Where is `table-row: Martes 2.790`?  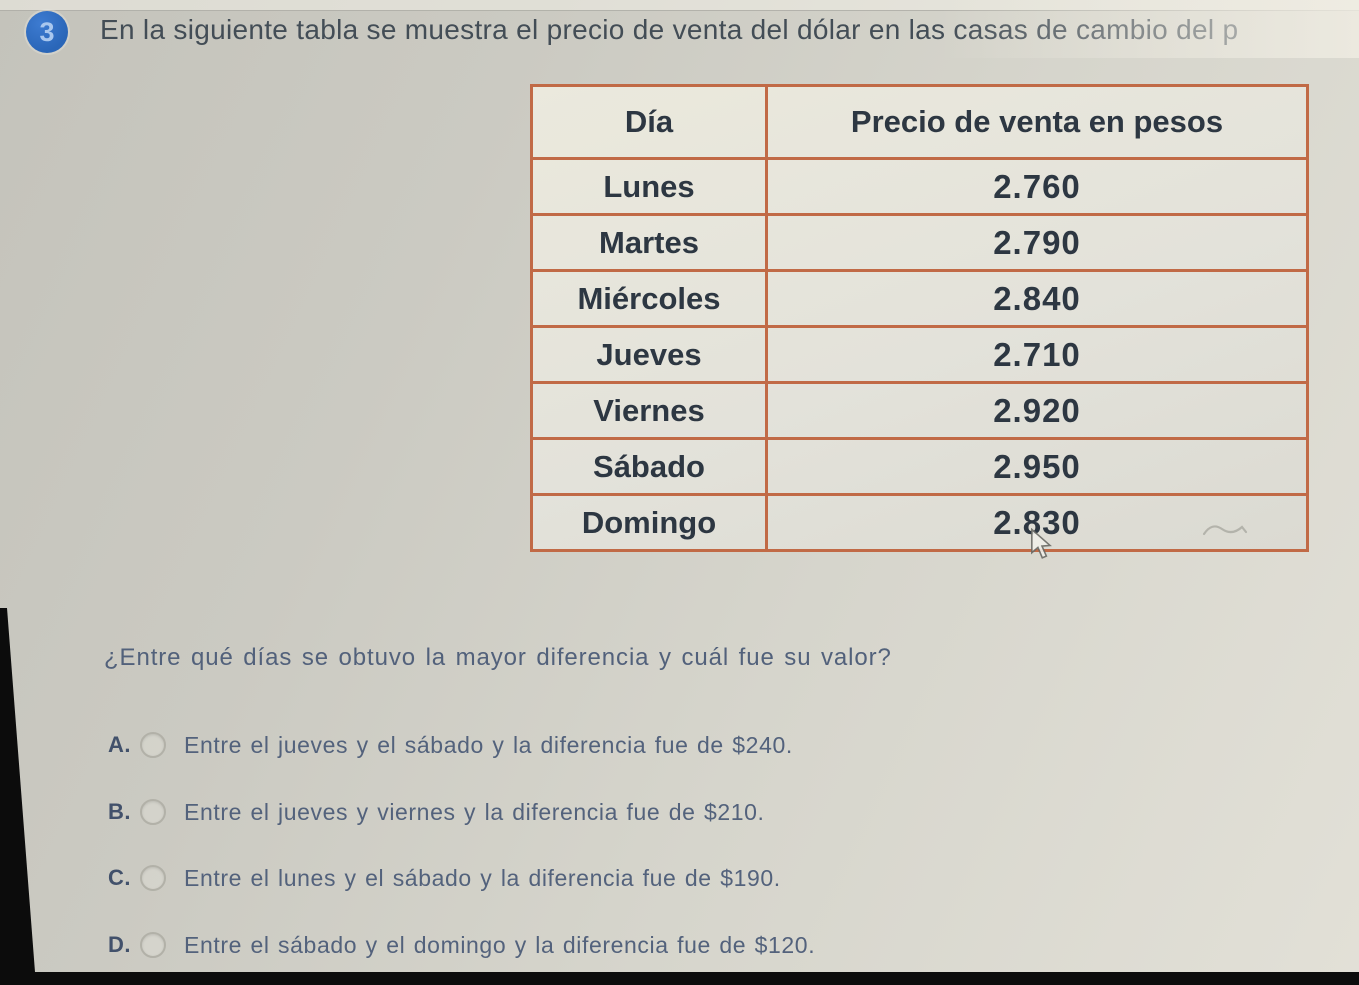 table-row: Martes 2.790 is located at coordinates (919, 242).